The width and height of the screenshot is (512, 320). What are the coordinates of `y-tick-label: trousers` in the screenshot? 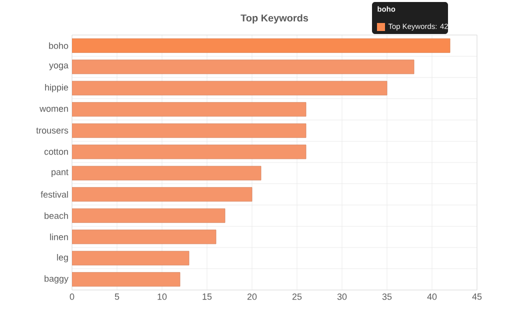 It's located at (52, 131).